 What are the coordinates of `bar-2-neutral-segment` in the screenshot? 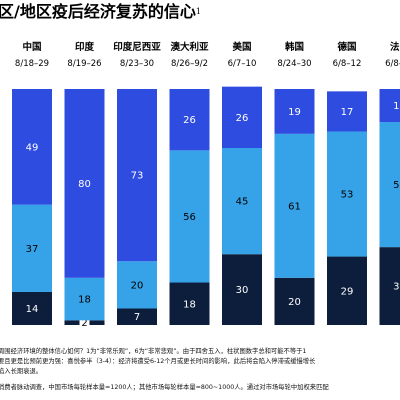 It's located at (84, 299).